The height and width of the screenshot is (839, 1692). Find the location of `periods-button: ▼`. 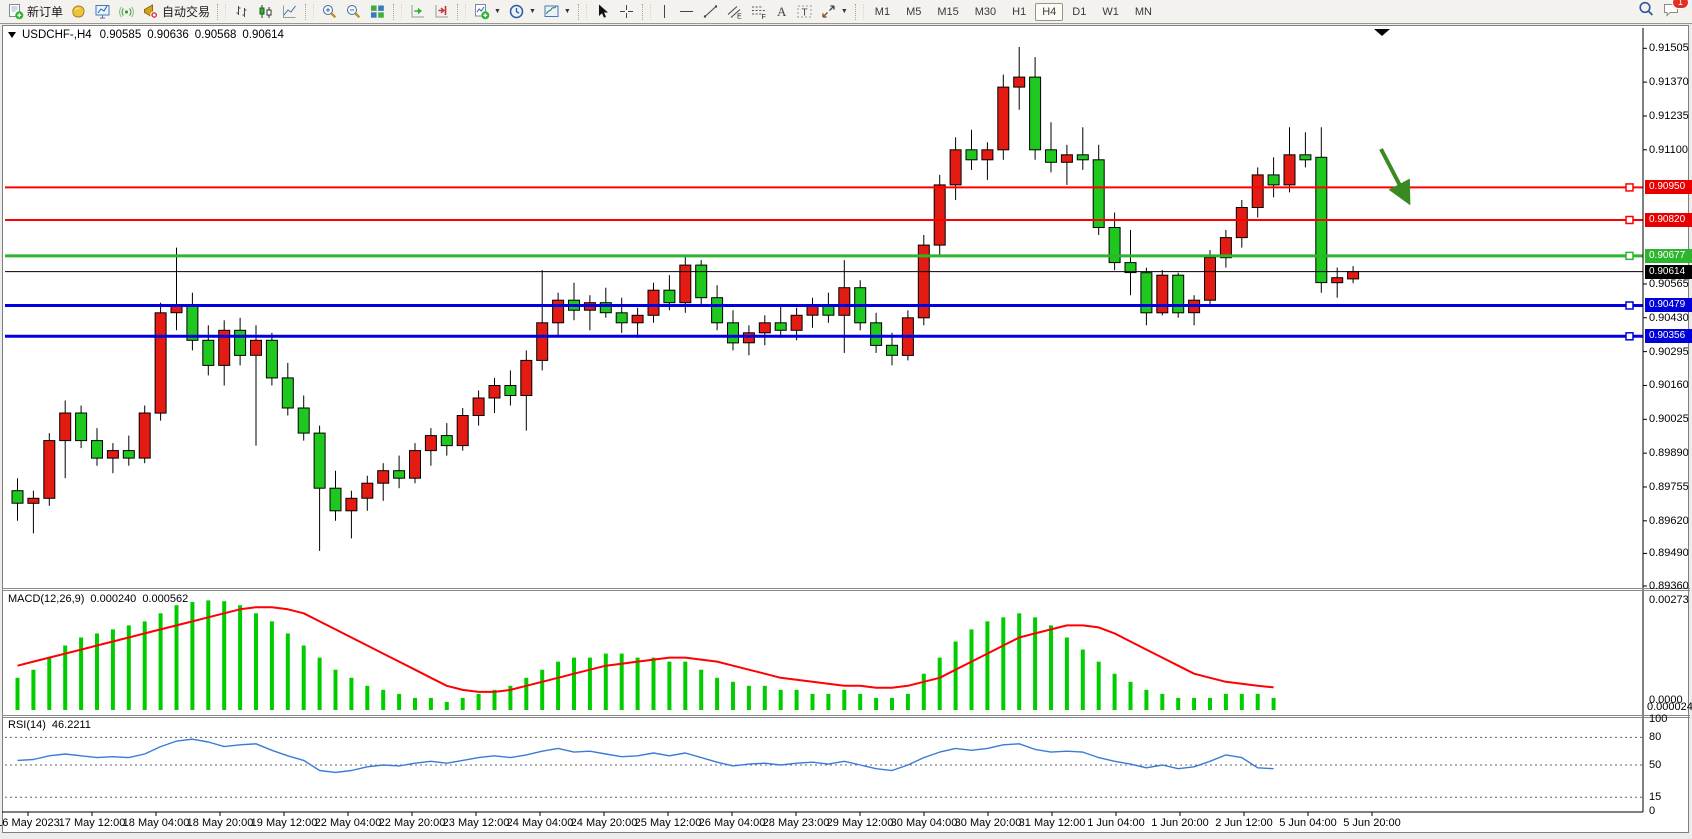

periods-button: ▼ is located at coordinates (522, 11).